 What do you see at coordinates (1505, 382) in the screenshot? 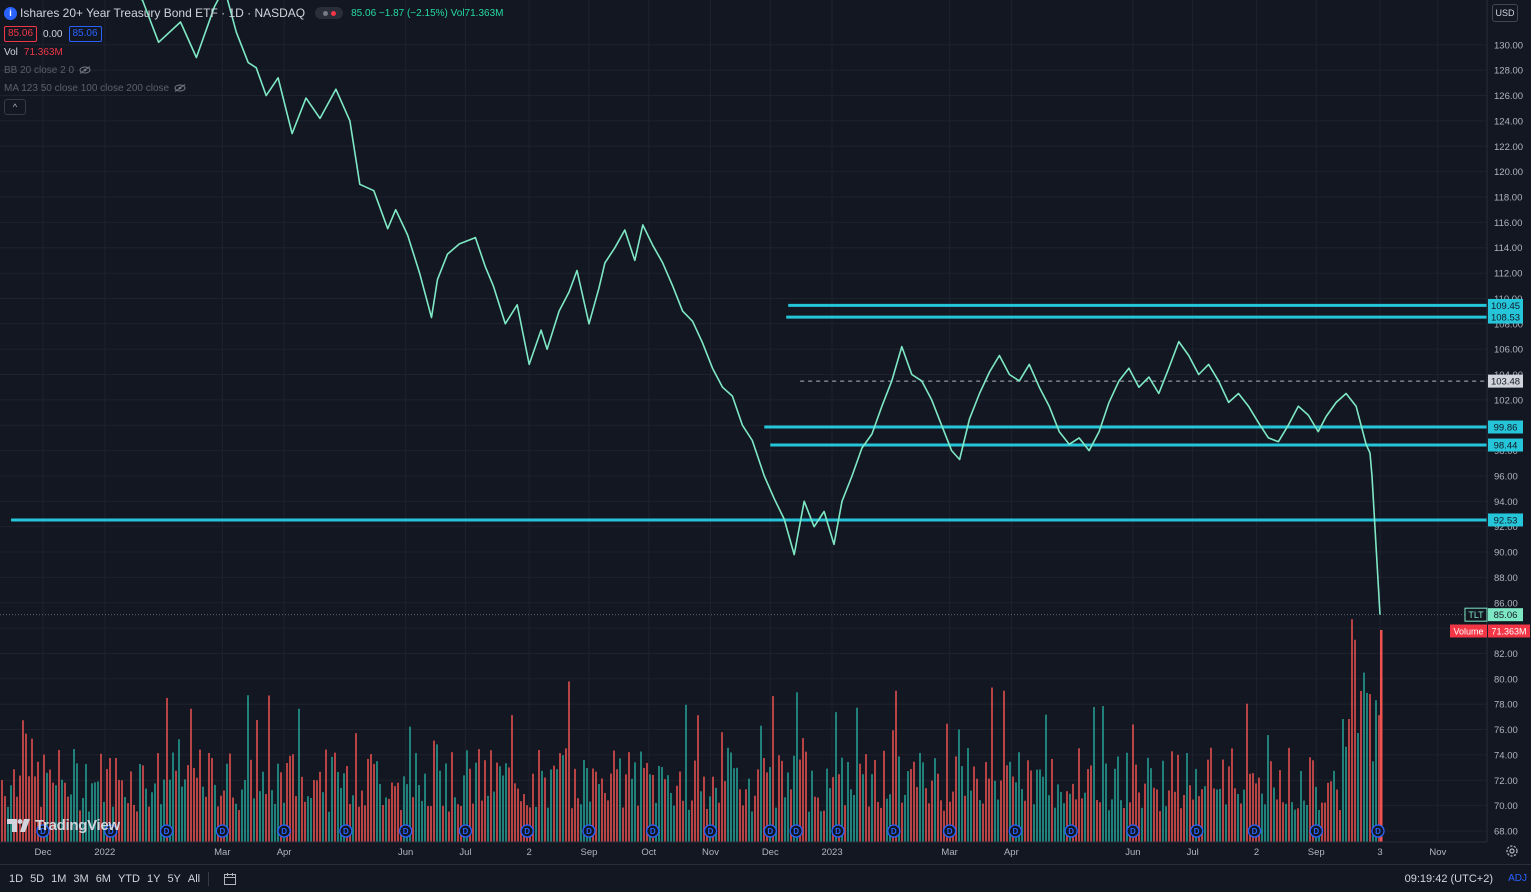
I see `level-price-label: 103.48` at bounding box center [1505, 382].